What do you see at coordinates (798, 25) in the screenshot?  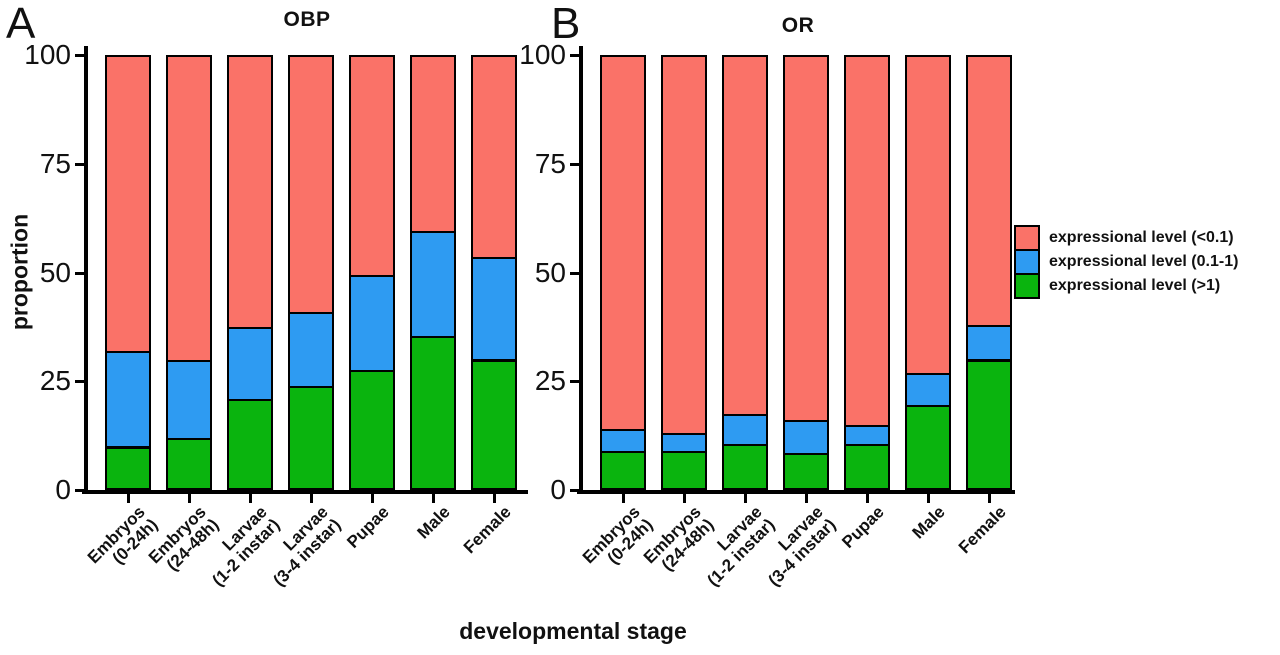 I see `panel-b-title: OR` at bounding box center [798, 25].